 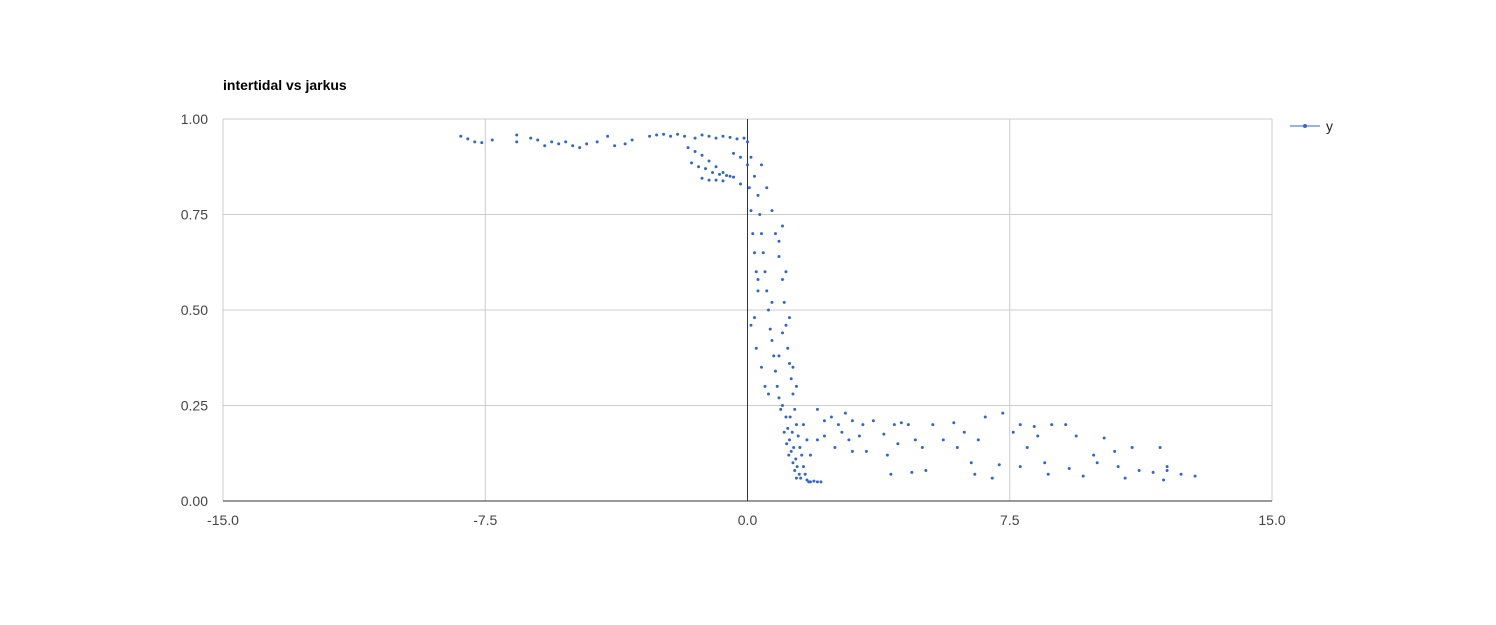 What do you see at coordinates (1305, 126) in the screenshot?
I see `legend-marker-point` at bounding box center [1305, 126].